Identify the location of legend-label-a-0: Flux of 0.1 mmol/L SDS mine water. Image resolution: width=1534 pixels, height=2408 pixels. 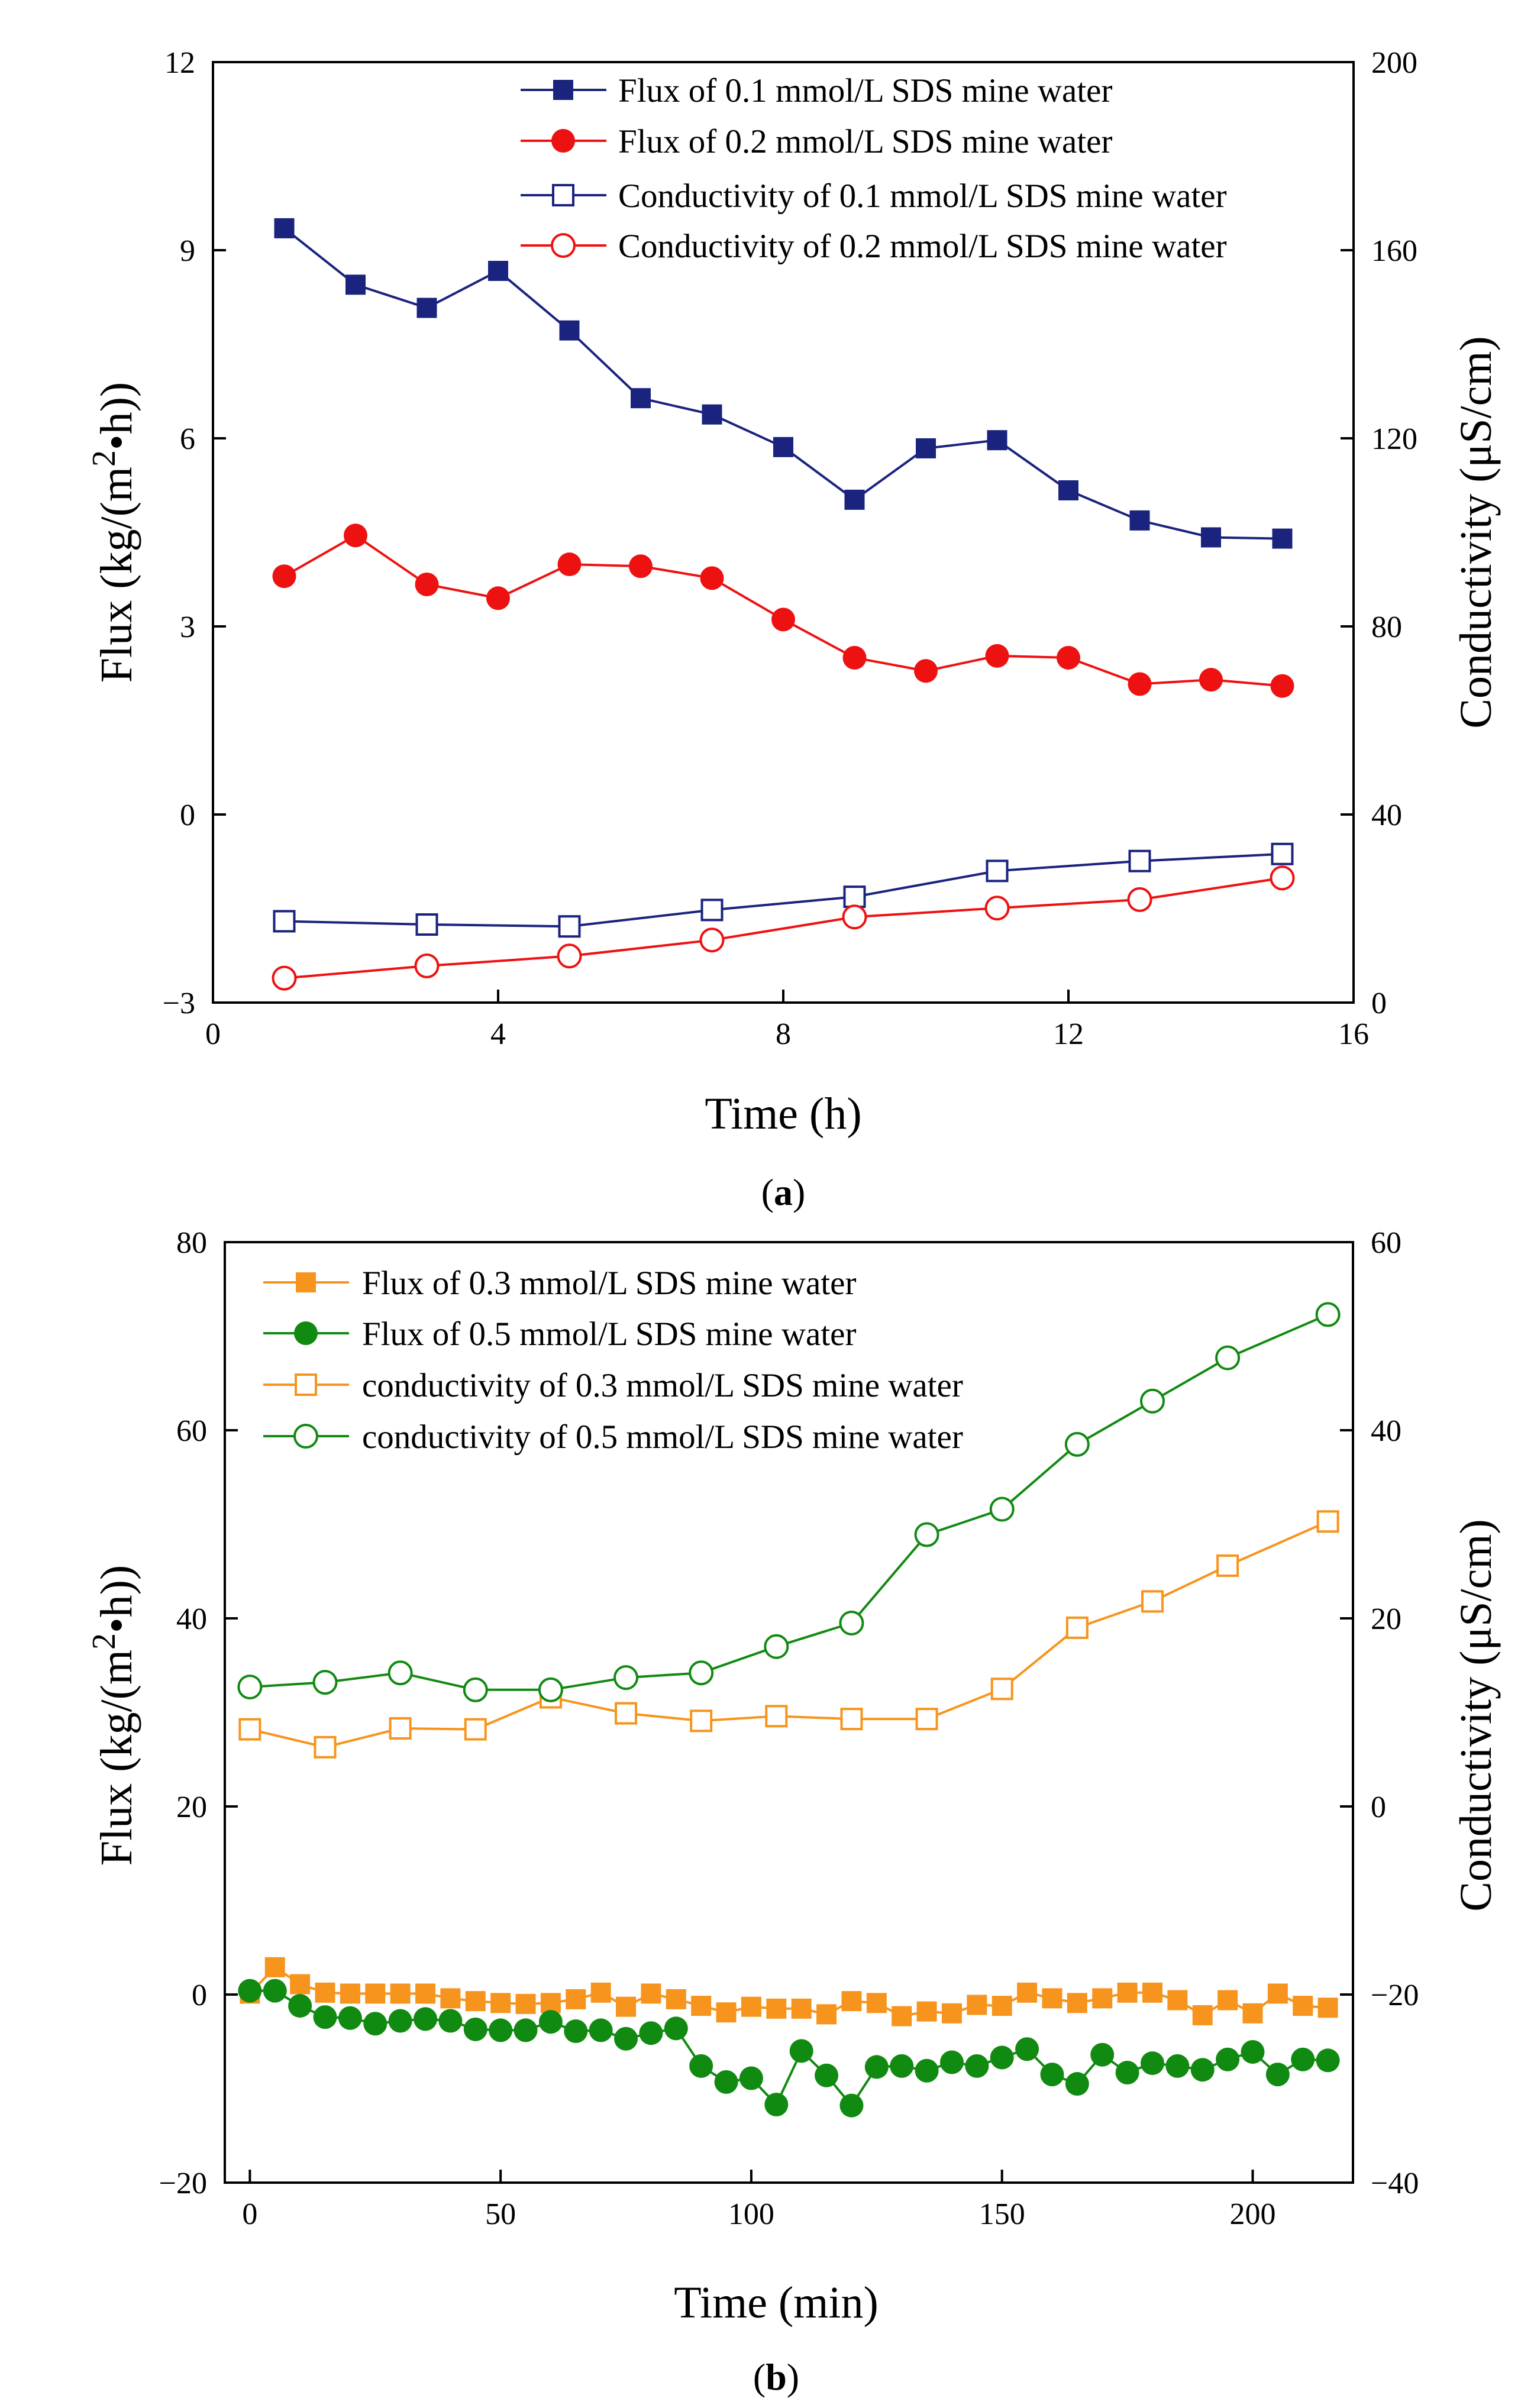
(865, 90).